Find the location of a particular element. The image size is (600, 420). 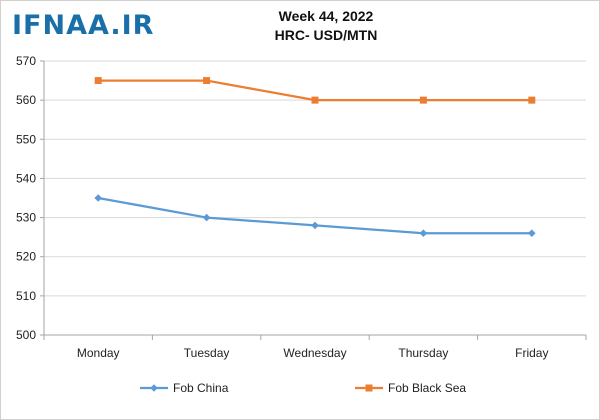

y-tick-label: 550 is located at coordinates (26, 139).